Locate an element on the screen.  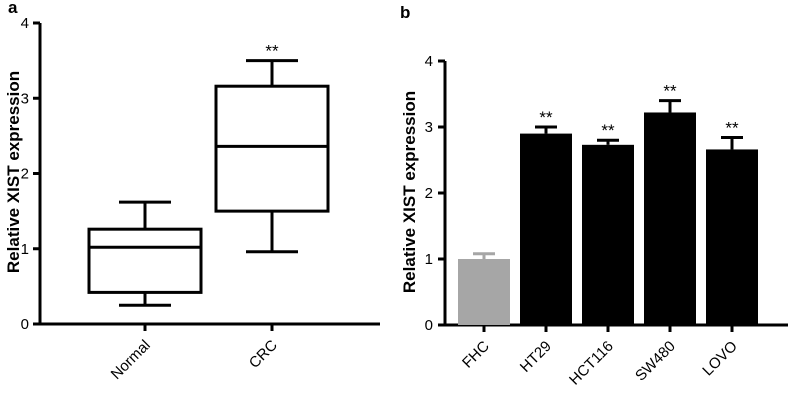
panel-b-category-label: FHC is located at coordinates (476, 355).